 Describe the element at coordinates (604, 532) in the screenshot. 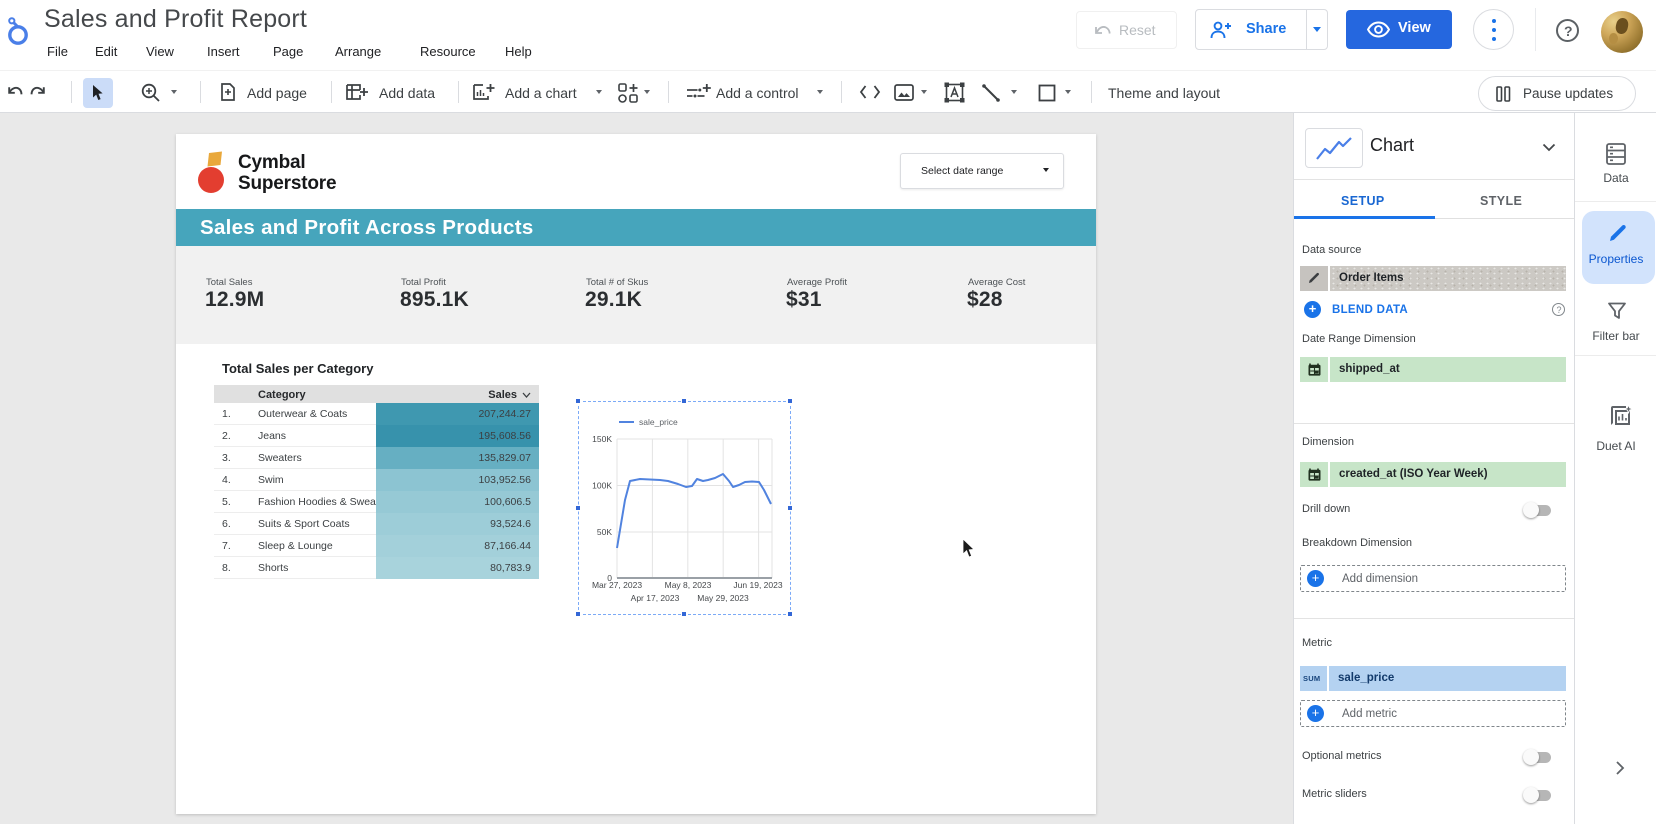

I see `svg-text: 50K` at that location.